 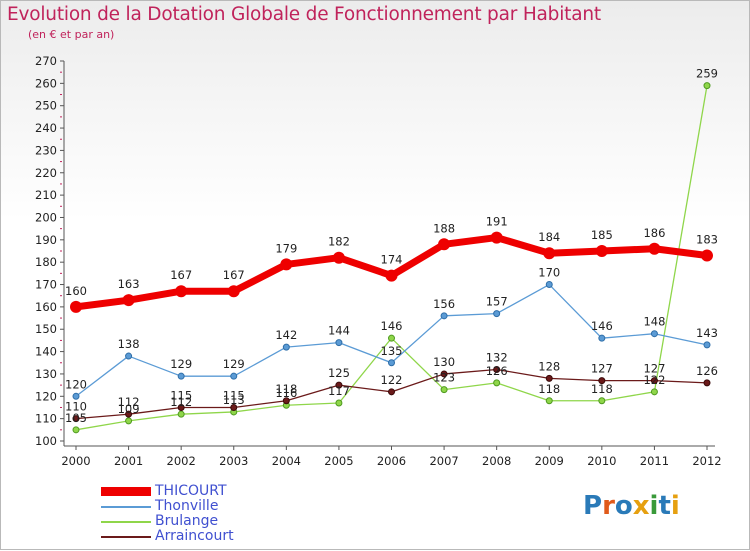 I want to click on data-label-brulange: 116, so click(x=286, y=393).